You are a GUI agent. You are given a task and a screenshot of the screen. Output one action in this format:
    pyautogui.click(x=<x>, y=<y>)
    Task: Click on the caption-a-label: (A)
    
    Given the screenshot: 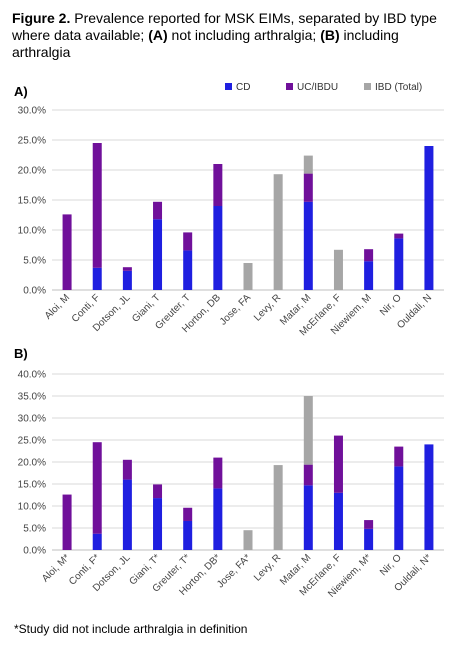 What is the action you would take?
    pyautogui.click(x=158, y=35)
    